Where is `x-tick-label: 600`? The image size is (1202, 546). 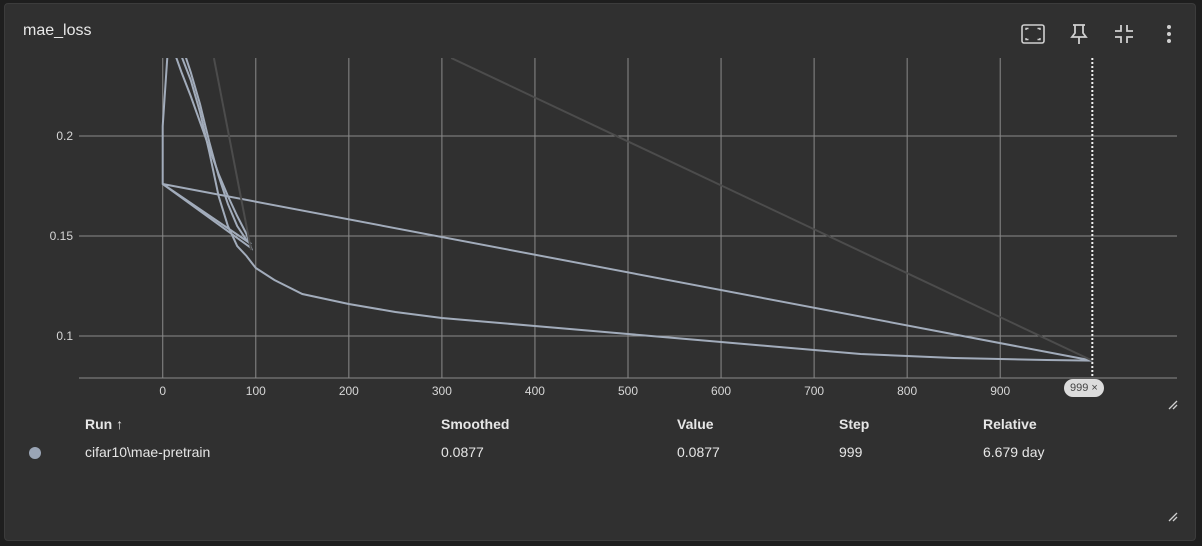
x-tick-label: 600 is located at coordinates (721, 391).